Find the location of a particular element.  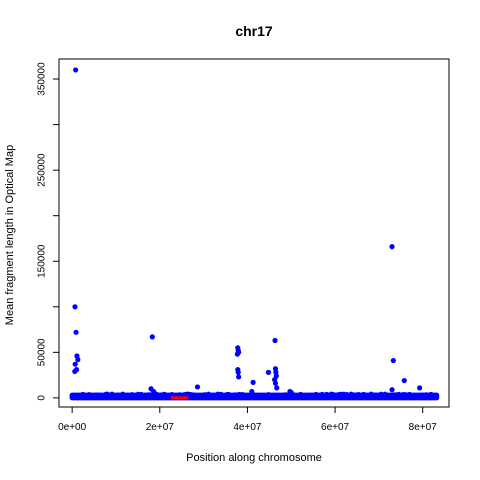

x-axis-label: Position along chromosome is located at coordinates (254, 458).